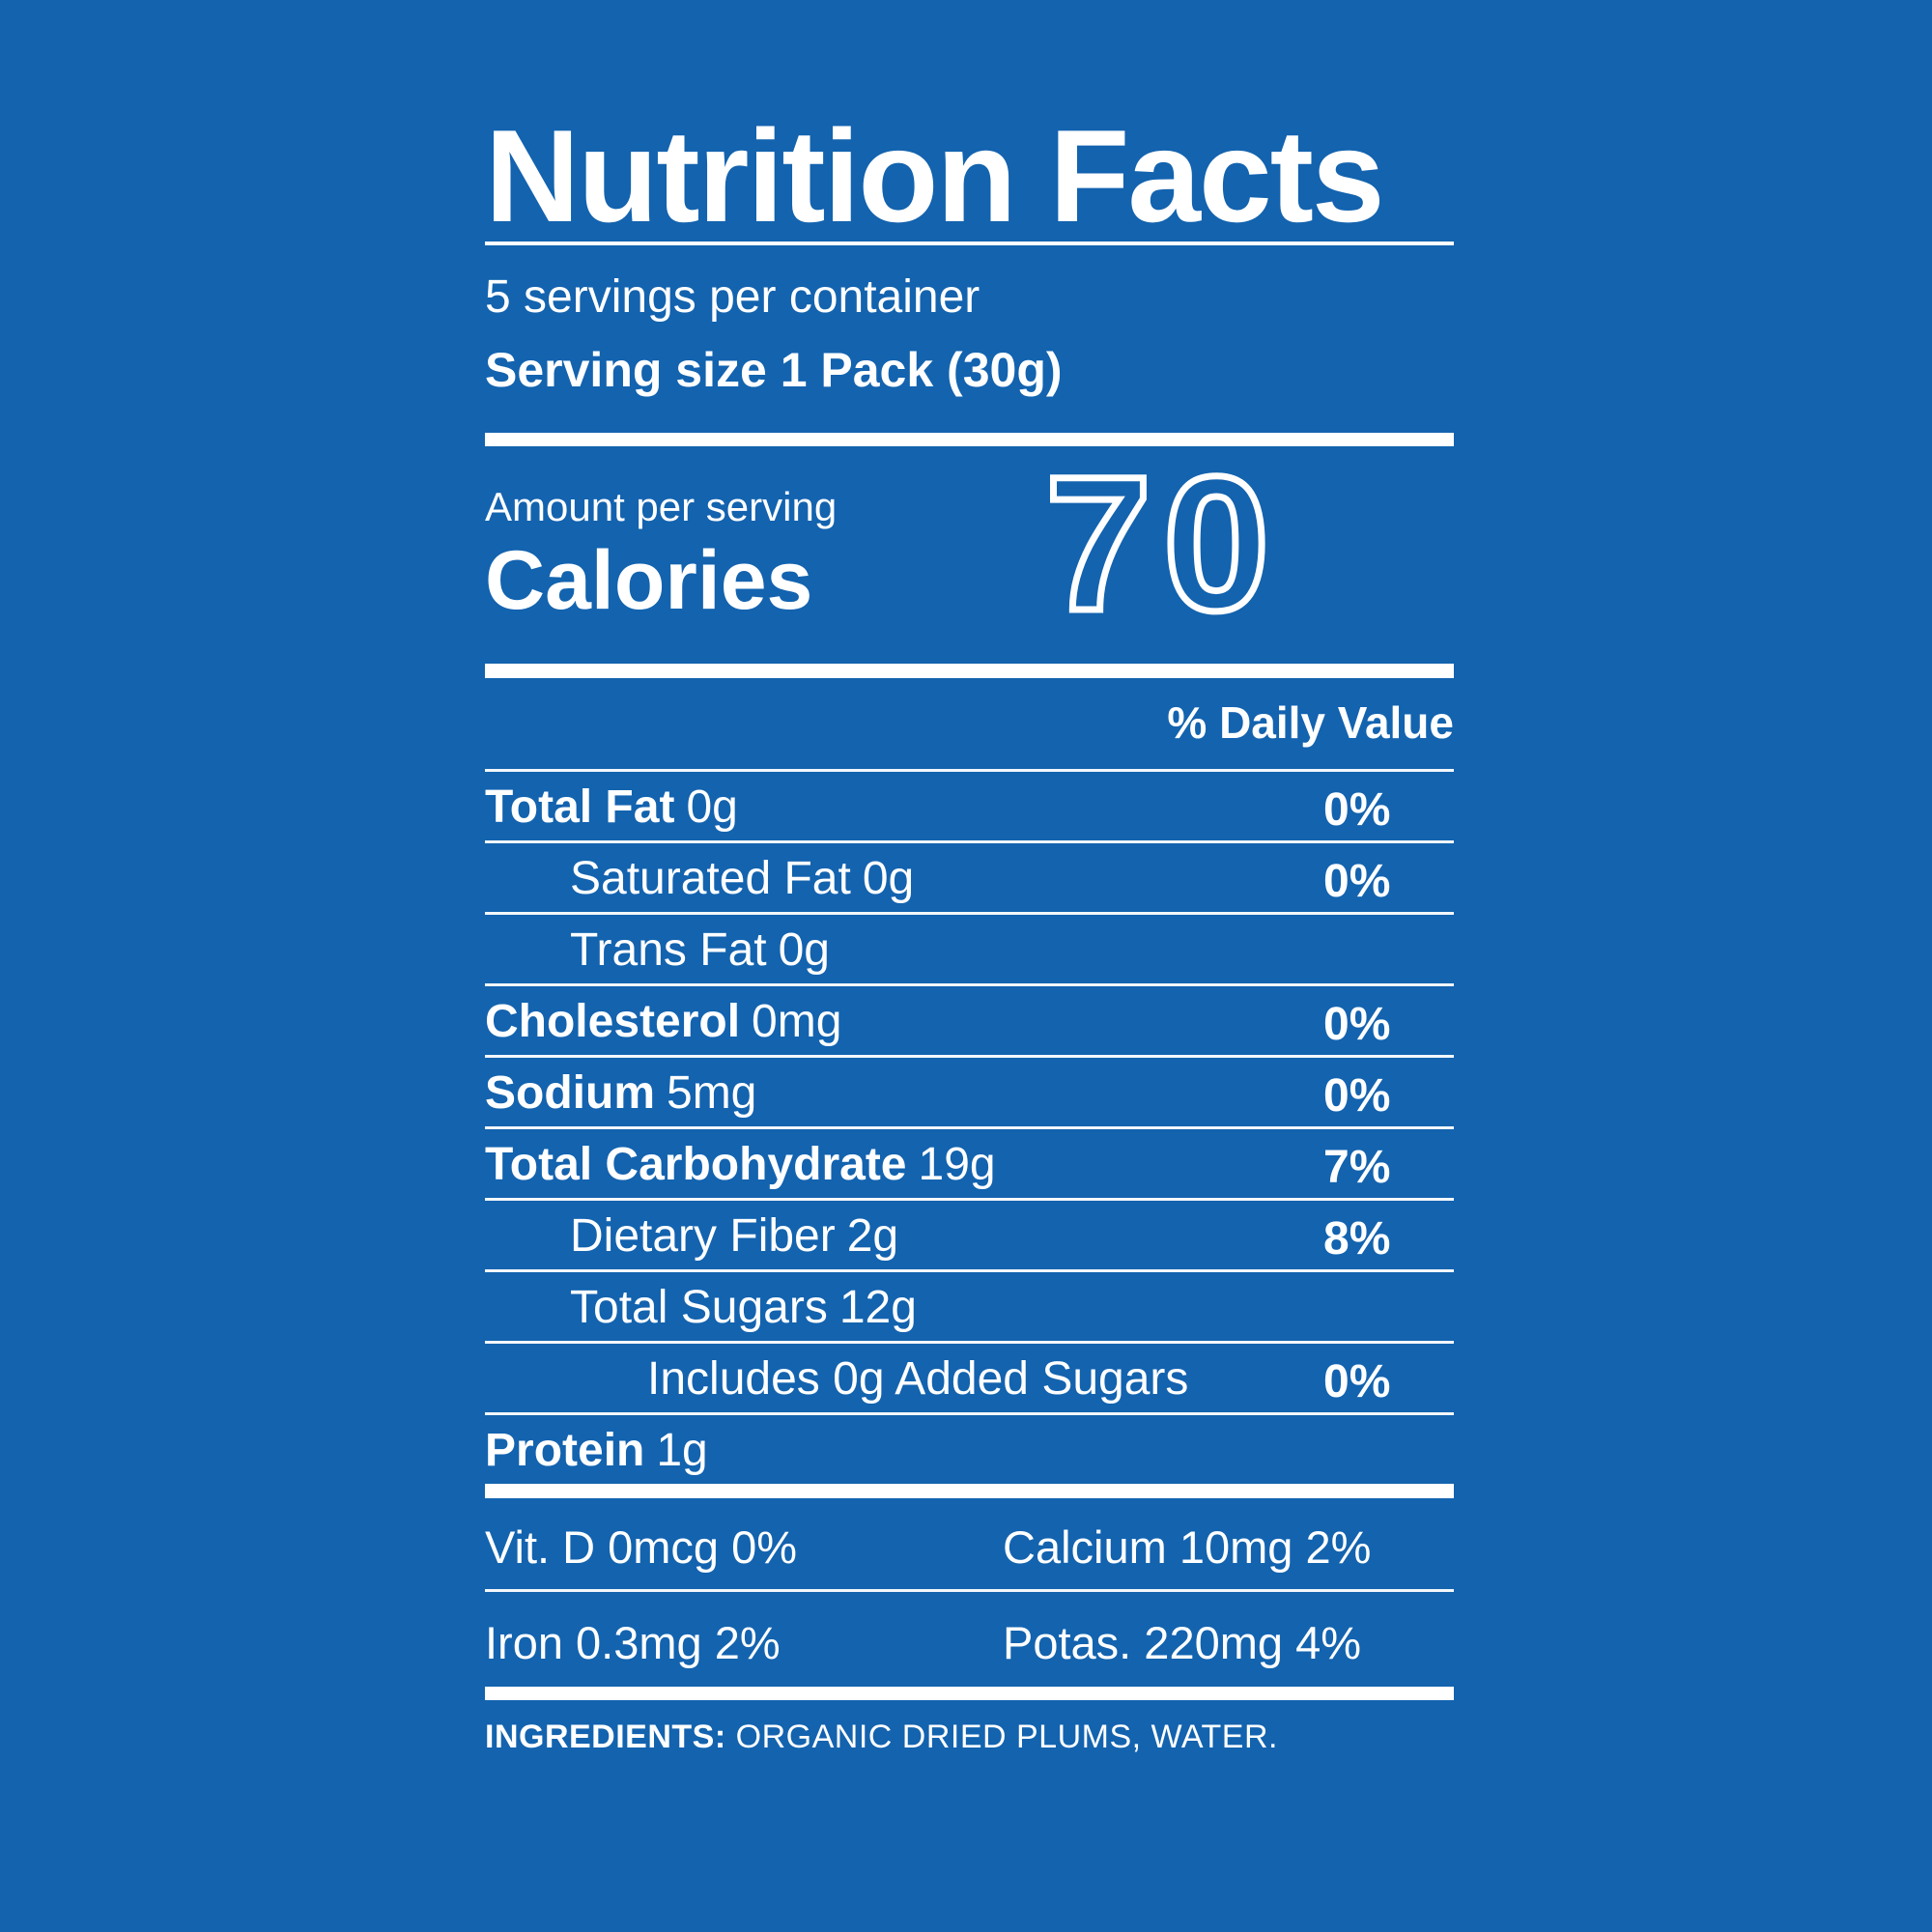 Image resolution: width=1932 pixels, height=1932 pixels. Describe the element at coordinates (1006, 1737) in the screenshot. I see `ingredients-text: ORGANIC DRIED PLUMS, WATER.` at that location.